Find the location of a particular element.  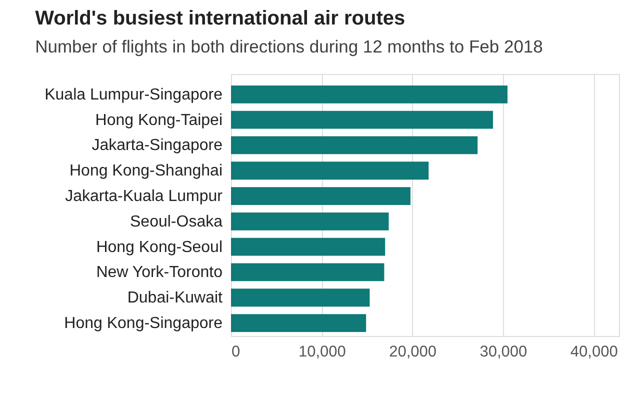

y-tick-label: Hong Kong-Taipei is located at coordinates (158, 120).